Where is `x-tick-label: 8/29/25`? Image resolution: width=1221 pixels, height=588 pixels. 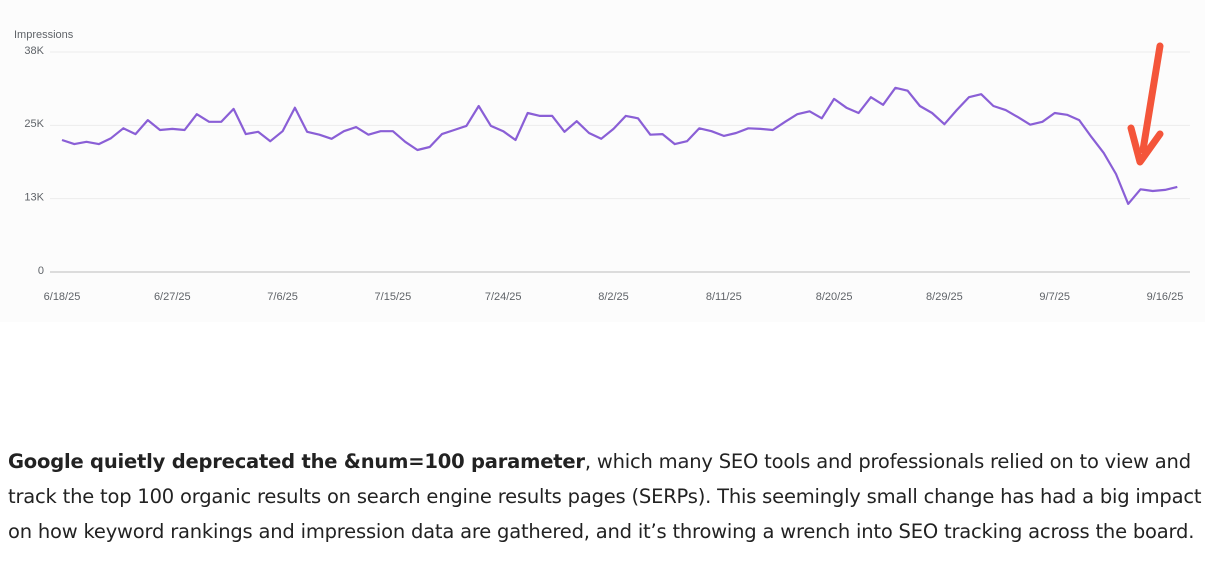
x-tick-label: 8/29/25 is located at coordinates (944, 297).